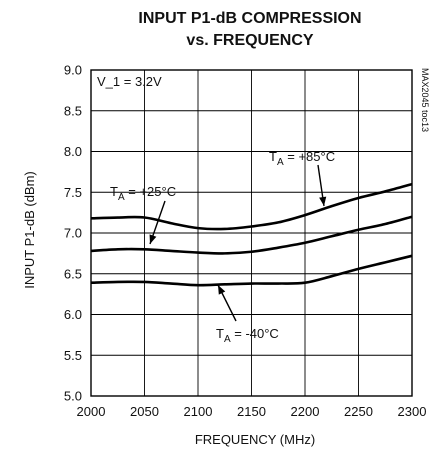  I want to click on x-tick-label: 2250, so click(358, 411).